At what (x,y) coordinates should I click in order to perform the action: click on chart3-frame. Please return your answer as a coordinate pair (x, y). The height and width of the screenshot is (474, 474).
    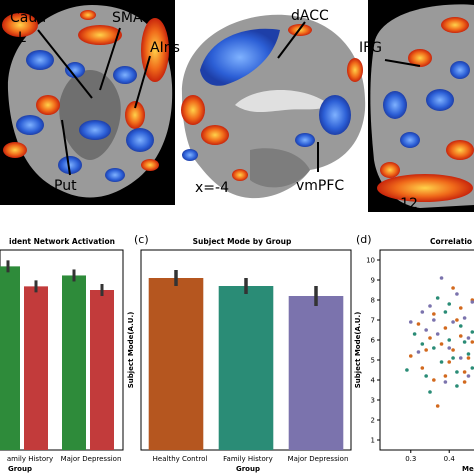
    Looking at the image, I should click on (426, 350).